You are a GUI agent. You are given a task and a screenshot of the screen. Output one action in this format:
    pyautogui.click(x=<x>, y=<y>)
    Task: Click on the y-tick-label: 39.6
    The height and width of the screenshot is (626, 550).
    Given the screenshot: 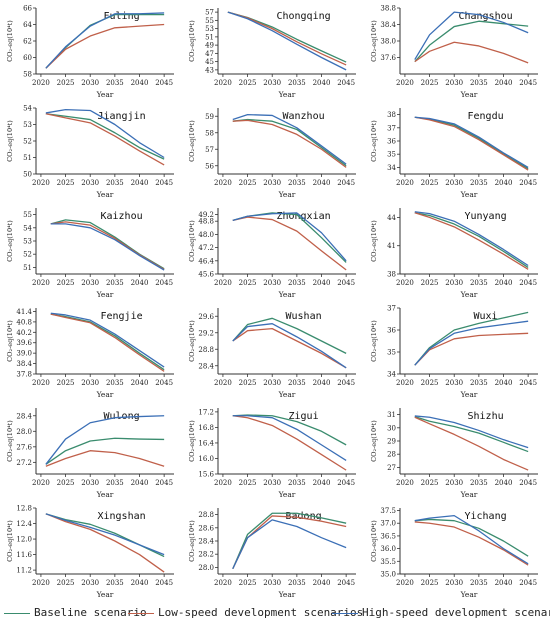 What is the action you would take?
    pyautogui.click(x=24, y=343)
    